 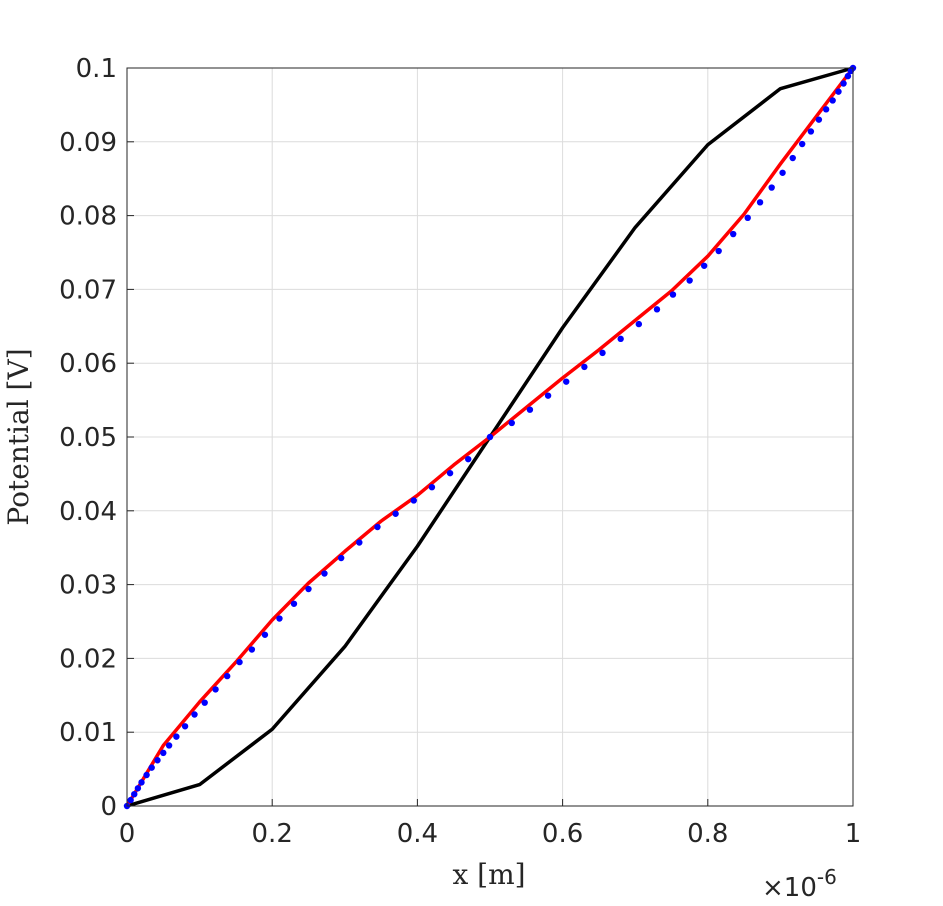 What do you see at coordinates (88, 733) in the screenshot?
I see `y-tick-label: 0.01` at bounding box center [88, 733].